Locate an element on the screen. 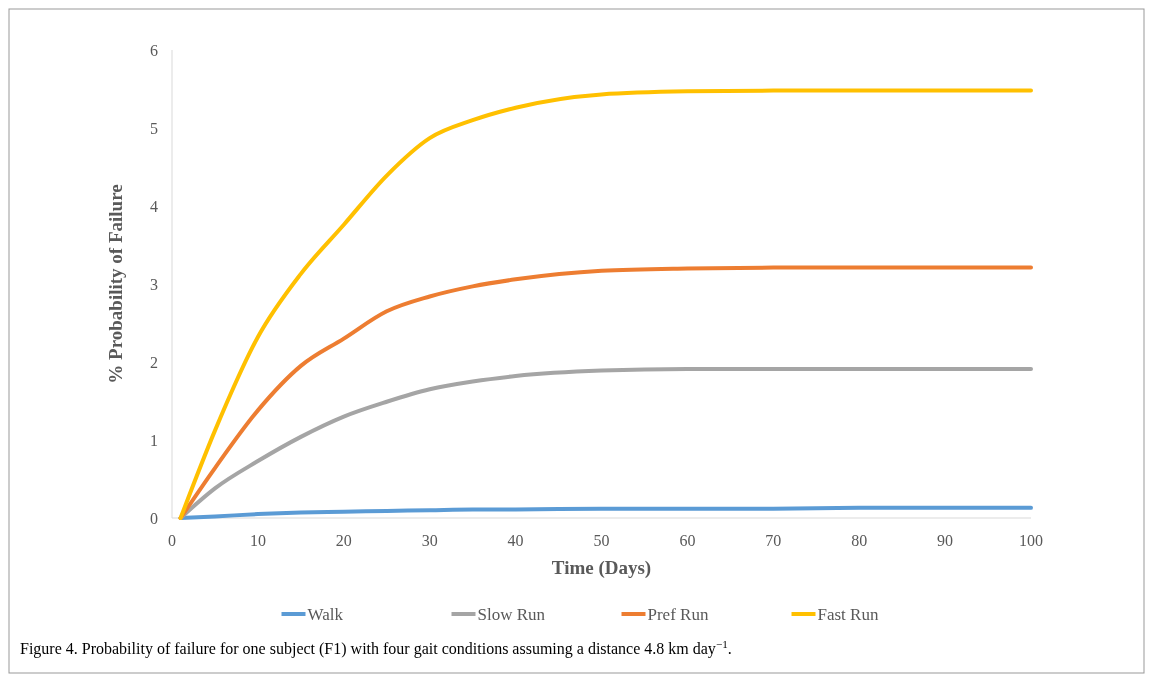 The width and height of the screenshot is (1153, 682). y-tick-label: 1 is located at coordinates (154, 440).